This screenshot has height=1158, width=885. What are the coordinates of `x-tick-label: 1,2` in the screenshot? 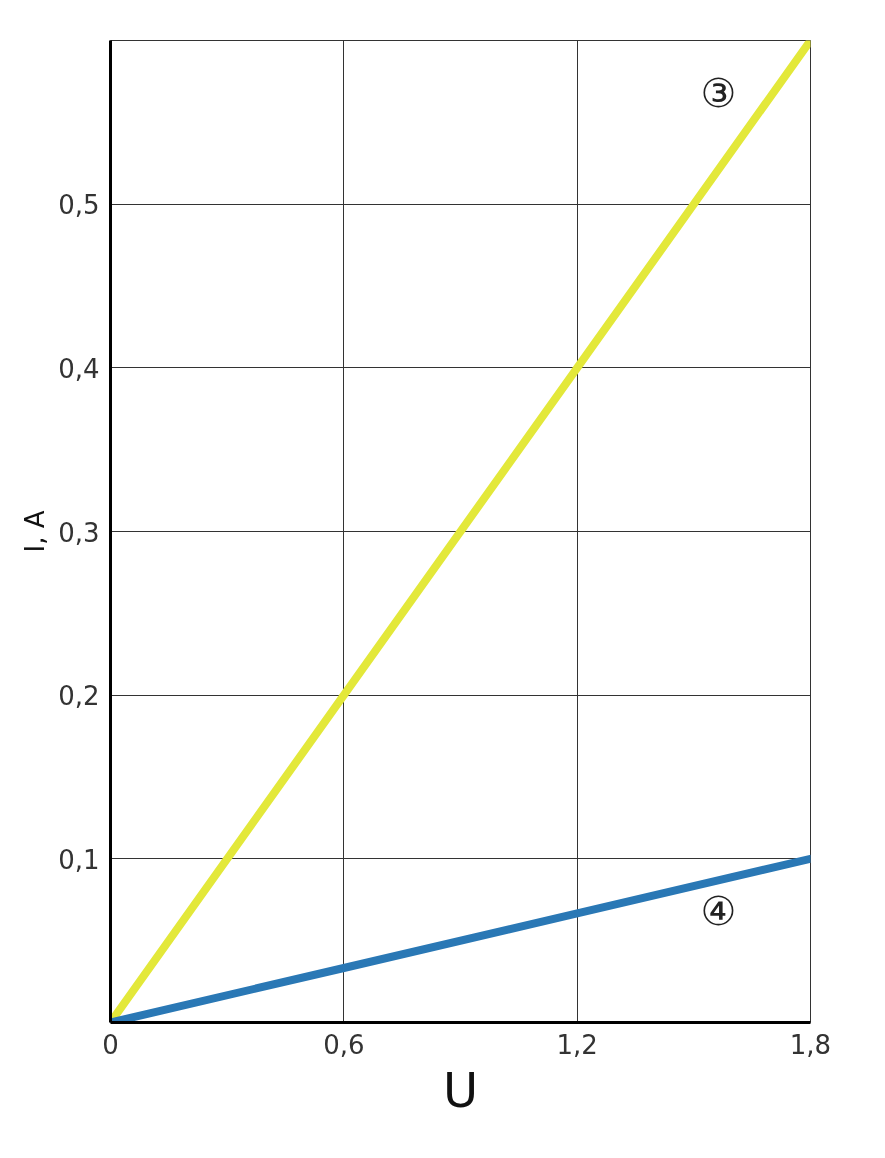 It's located at (577, 1044).